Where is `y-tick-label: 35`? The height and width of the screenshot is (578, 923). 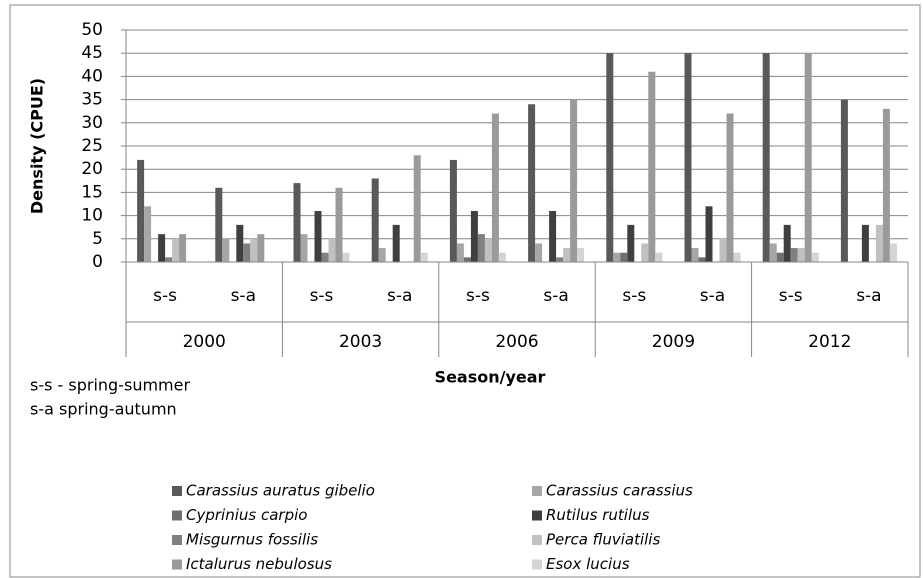
y-tick-label: 35 is located at coordinates (92, 100).